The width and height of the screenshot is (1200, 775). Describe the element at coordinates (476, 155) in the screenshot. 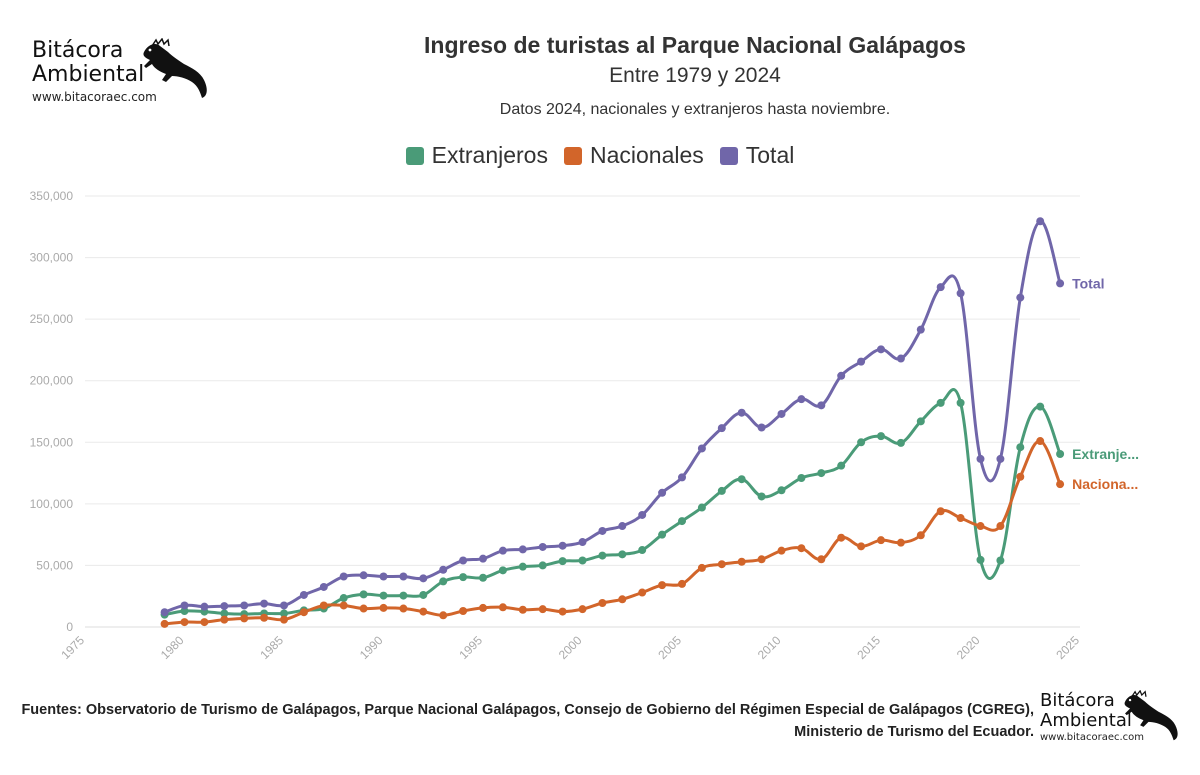

I see `legend-item-extranjeros: Extranjeros` at that location.